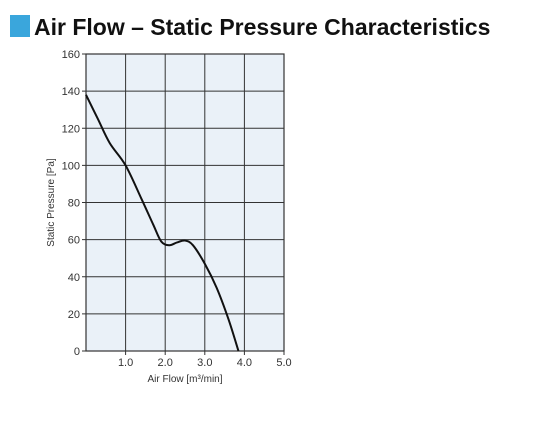  I want to click on x-tick-label: 3.0, so click(204, 363).